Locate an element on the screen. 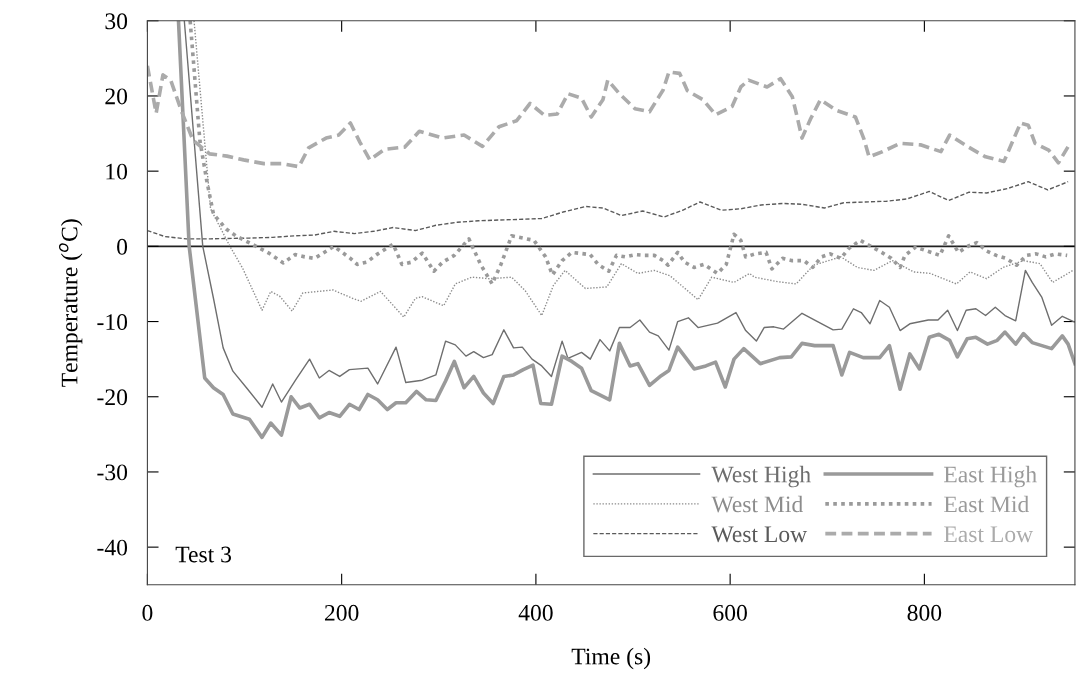 Image resolution: width=1076 pixels, height=692 pixels. x-tick-label: 400 is located at coordinates (535, 612).